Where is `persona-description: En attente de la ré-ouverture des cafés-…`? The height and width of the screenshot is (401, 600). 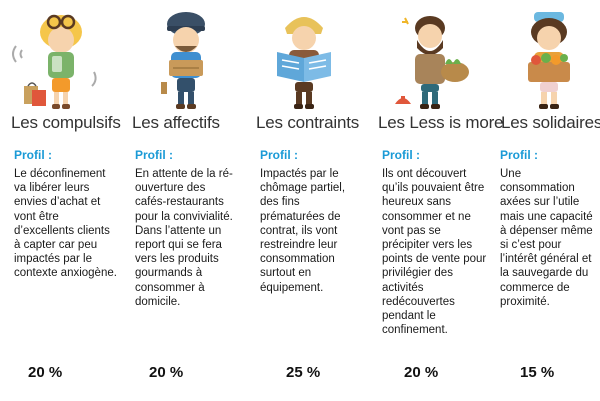
persona-description: En attente de la ré-ouverture des cafés-… is located at coordinates (184, 238).